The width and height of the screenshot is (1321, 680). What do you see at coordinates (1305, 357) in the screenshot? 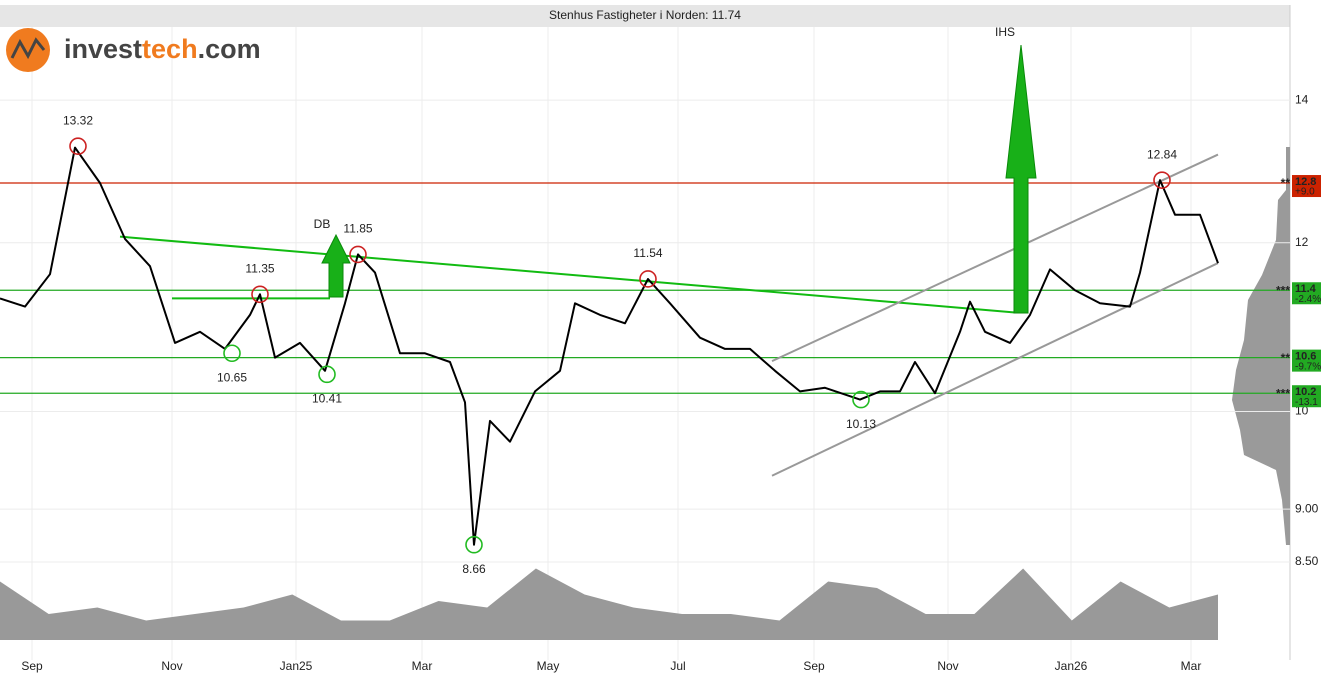
I see `level-label: 10.6` at bounding box center [1305, 357].